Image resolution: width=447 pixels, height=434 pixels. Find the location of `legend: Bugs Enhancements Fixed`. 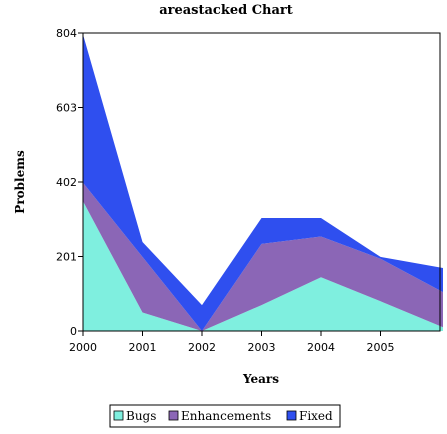

legend: Bugs Enhancements Fixed is located at coordinates (225, 416).